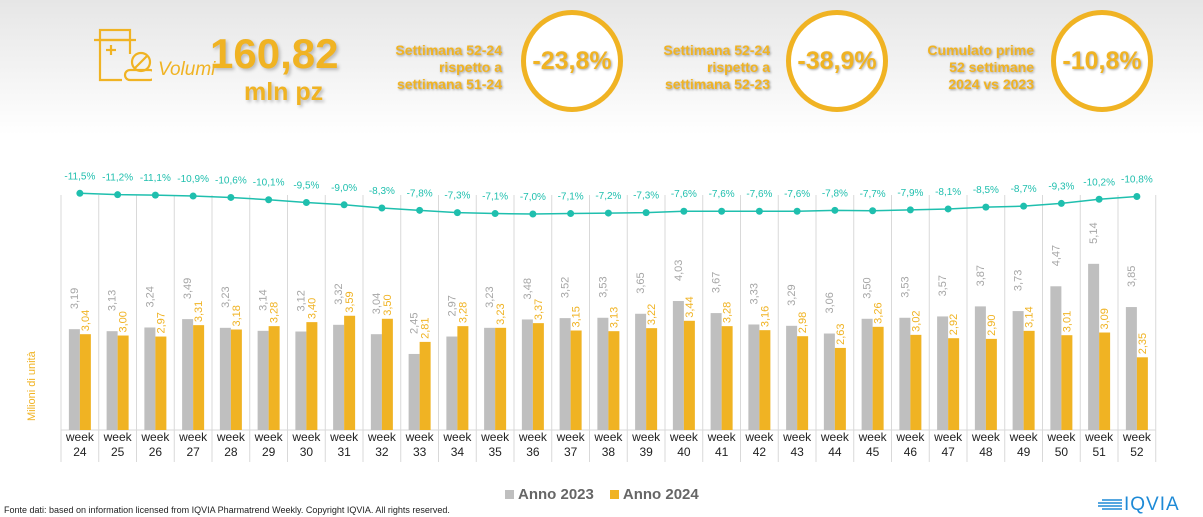 Image resolution: width=1203 pixels, height=517 pixels. Describe the element at coordinates (646, 196) in the screenshot. I see `line-label: -7,3%` at that location.